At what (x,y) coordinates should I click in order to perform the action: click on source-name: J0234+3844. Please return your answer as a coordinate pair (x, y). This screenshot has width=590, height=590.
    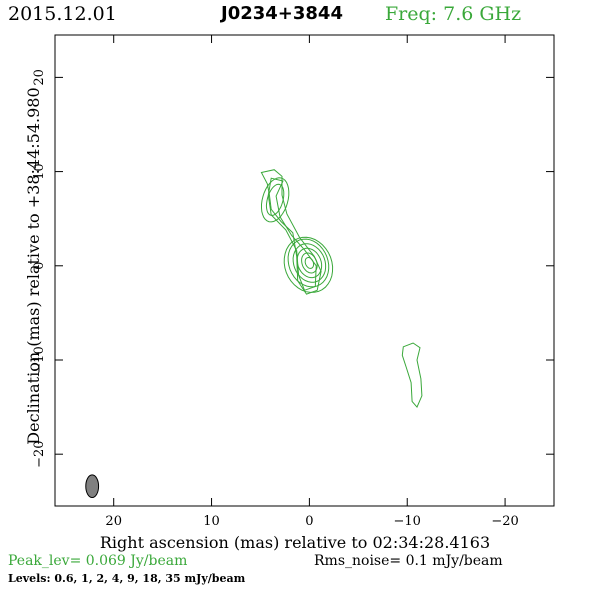
    Looking at the image, I should click on (282, 13).